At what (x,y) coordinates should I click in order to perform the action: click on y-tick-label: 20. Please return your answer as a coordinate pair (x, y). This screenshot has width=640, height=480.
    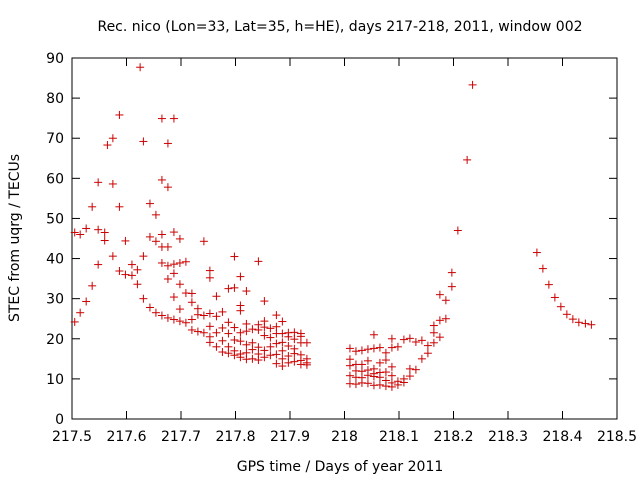
    Looking at the image, I should click on (55, 340).